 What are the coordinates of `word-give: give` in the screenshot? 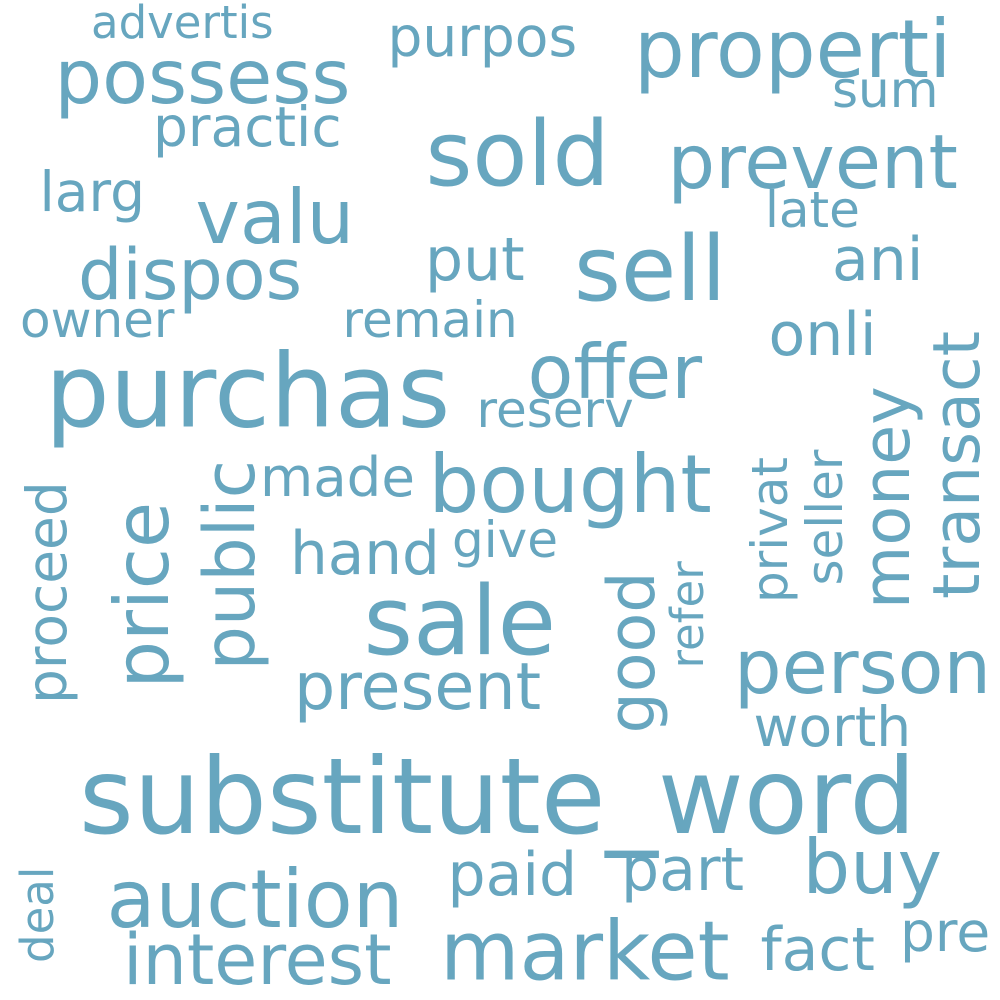 It's located at (505, 540).